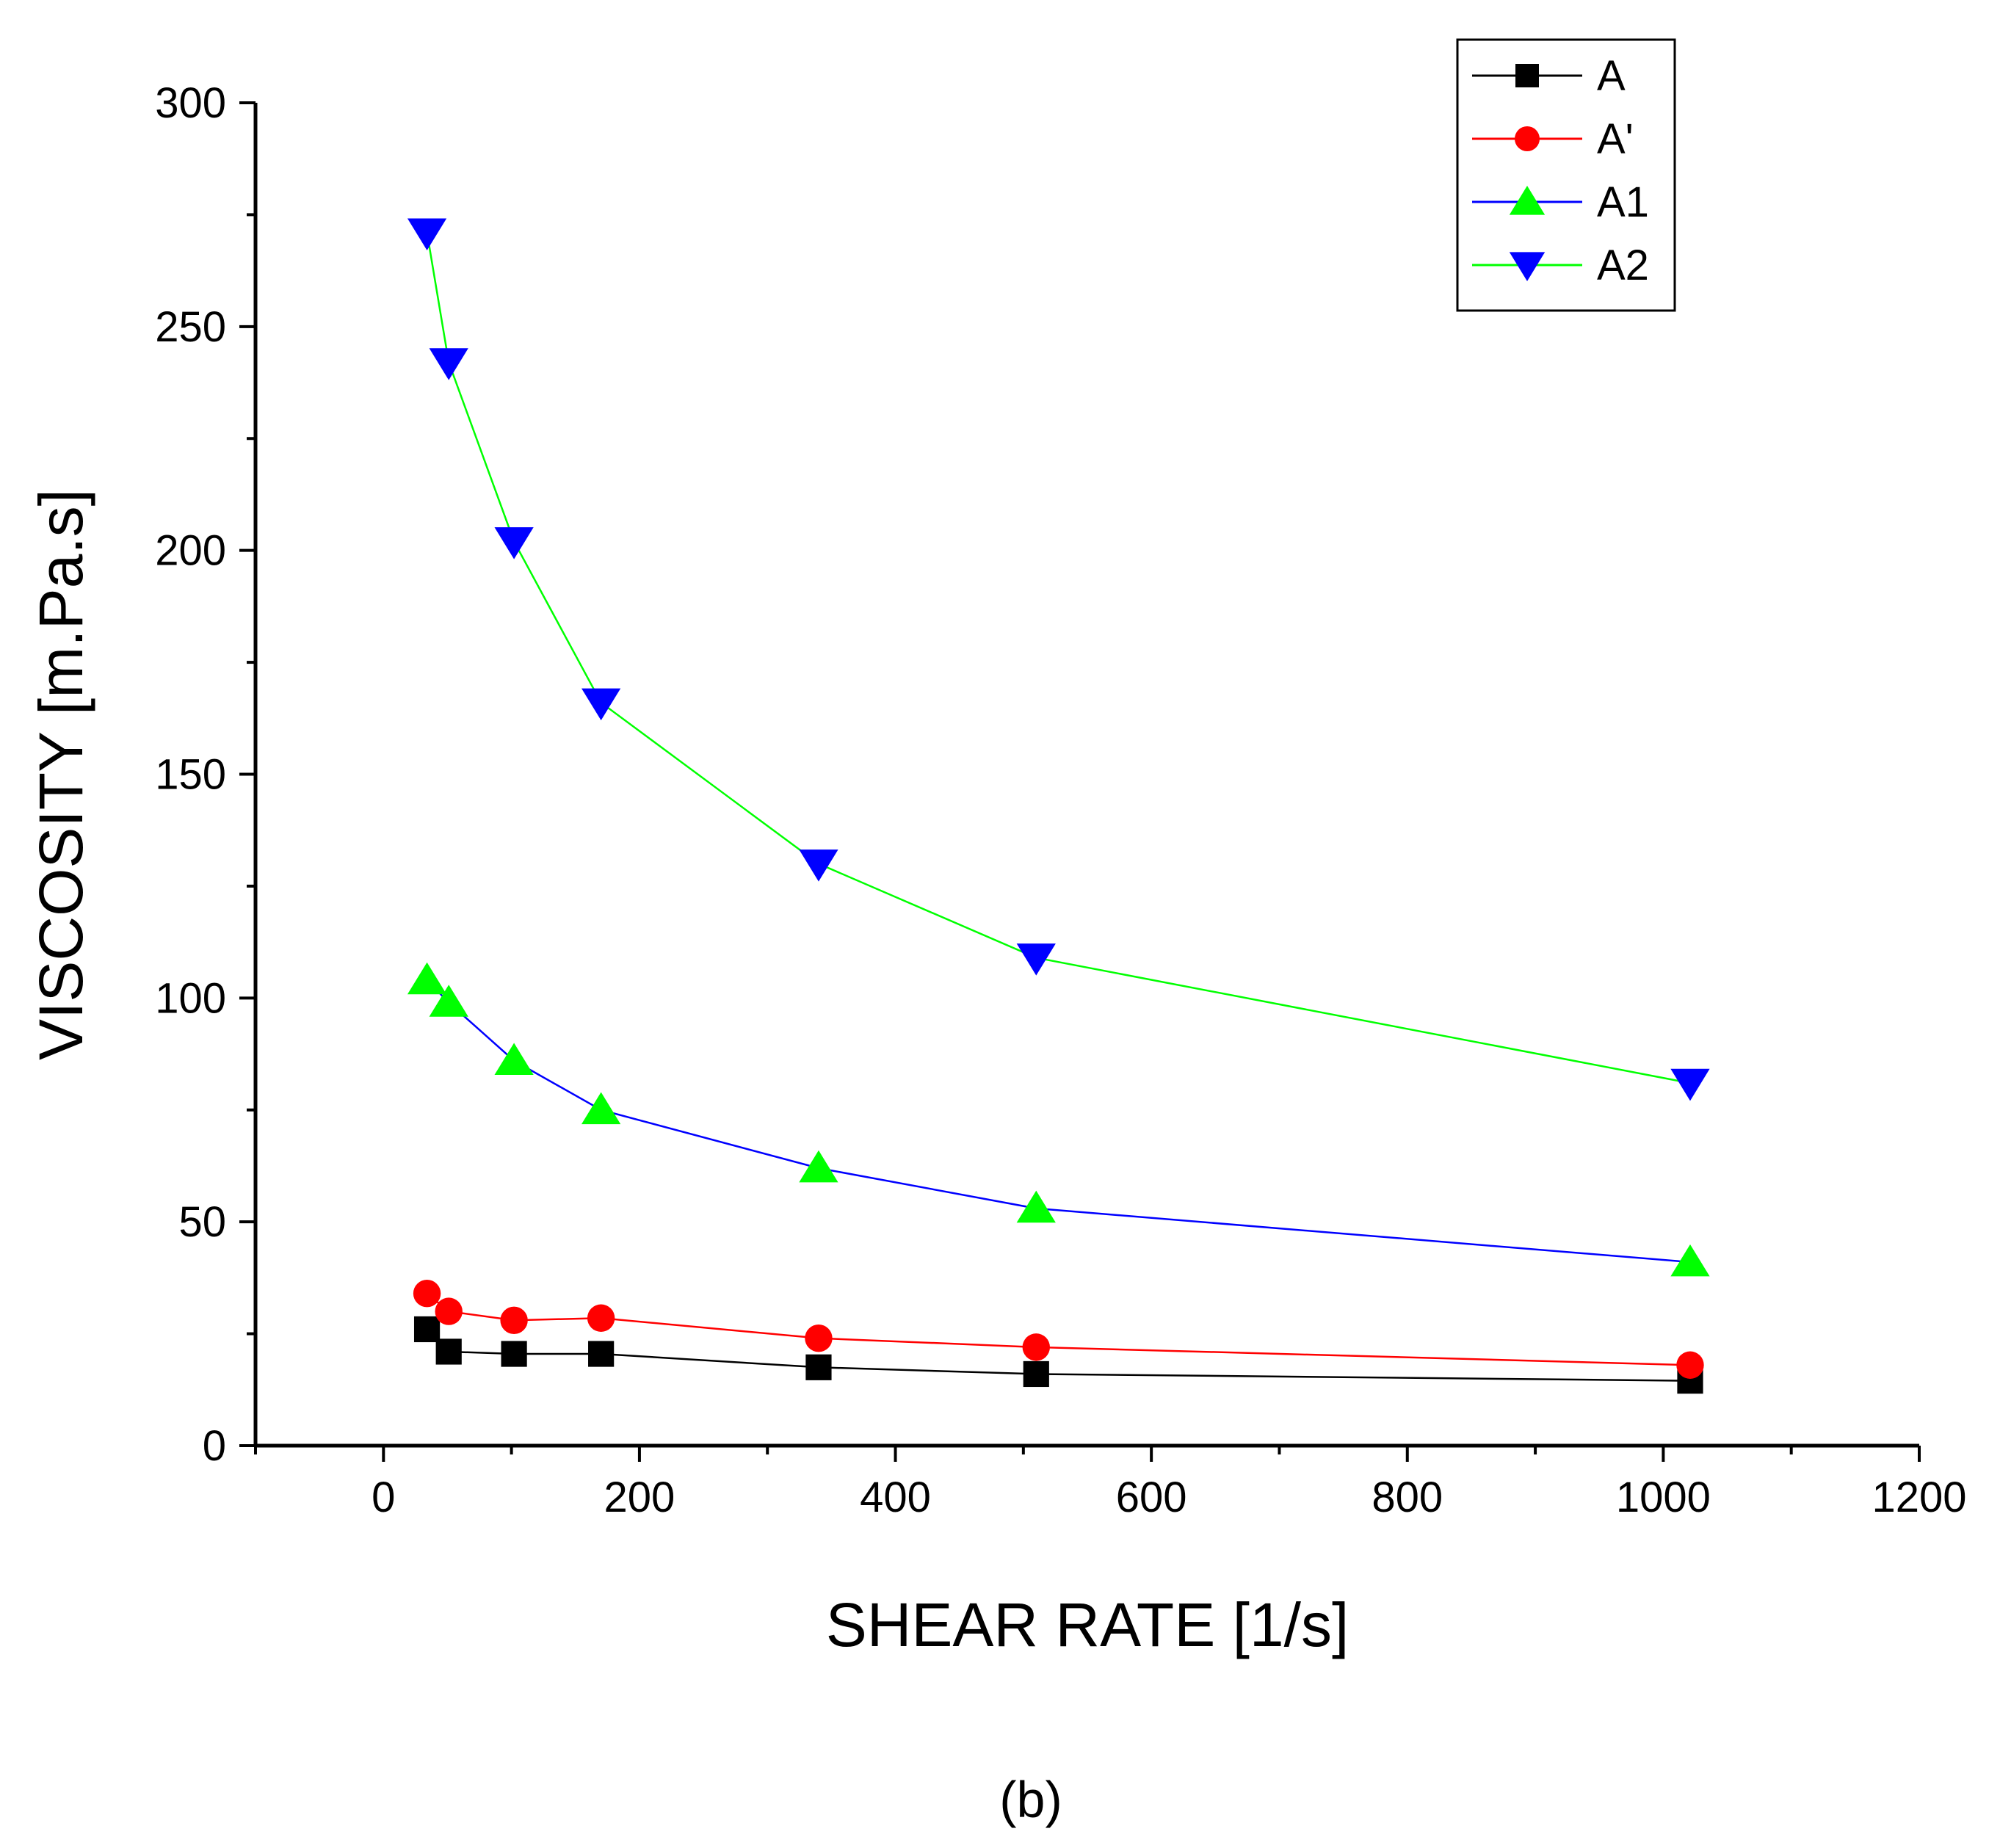  I want to click on figure-caption: (b), so click(1031, 1799).